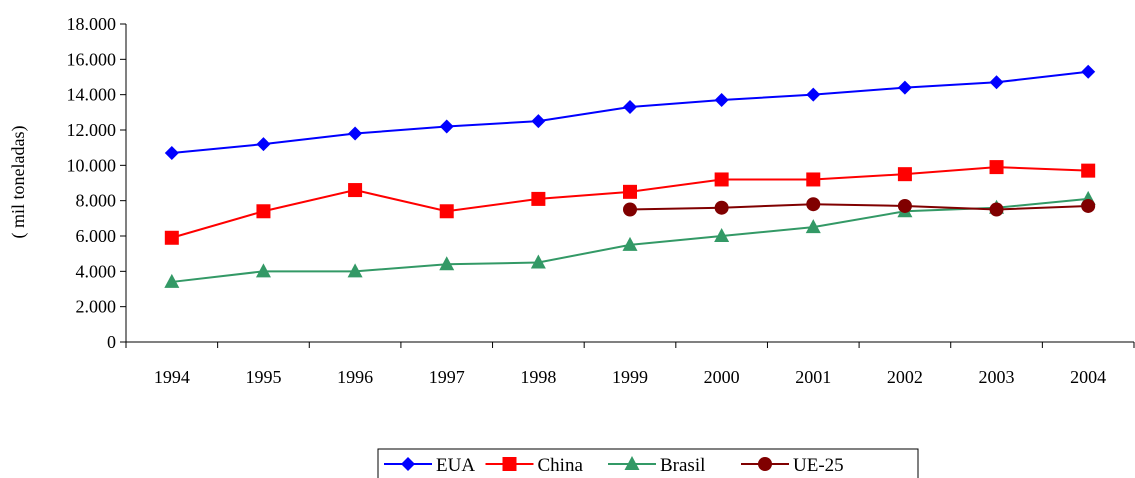 The image size is (1135, 478). I want to click on y-tick-label: 18.000, so click(92, 24).